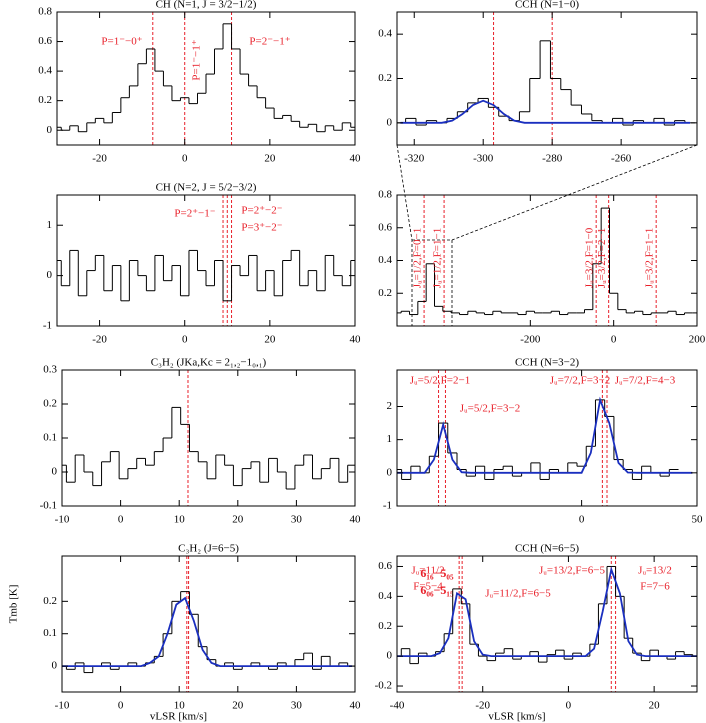 This screenshot has height=723, width=706. What do you see at coordinates (438, 258) in the screenshot?
I see `transition-label: Jᵤ=1/2,F=1−1` at bounding box center [438, 258].